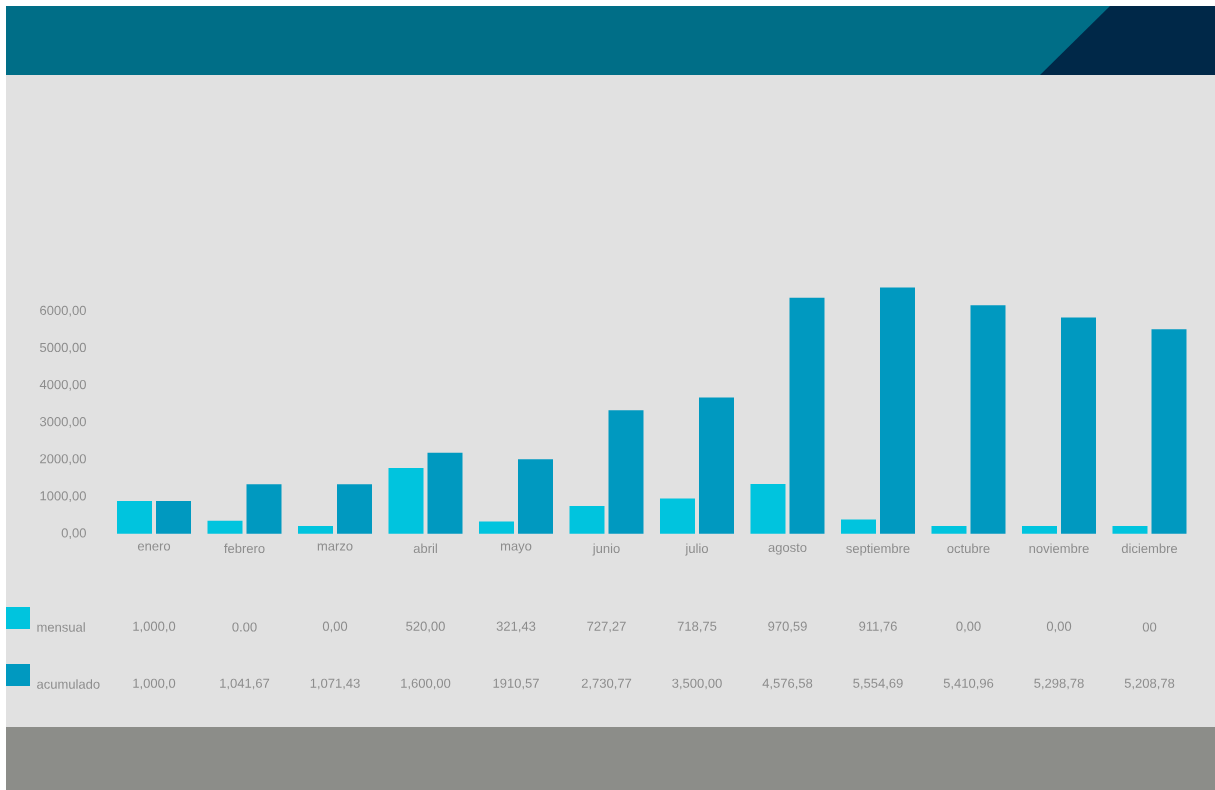 This screenshot has width=1215, height=790. I want to click on x-tick-label: agosto, so click(787, 549).